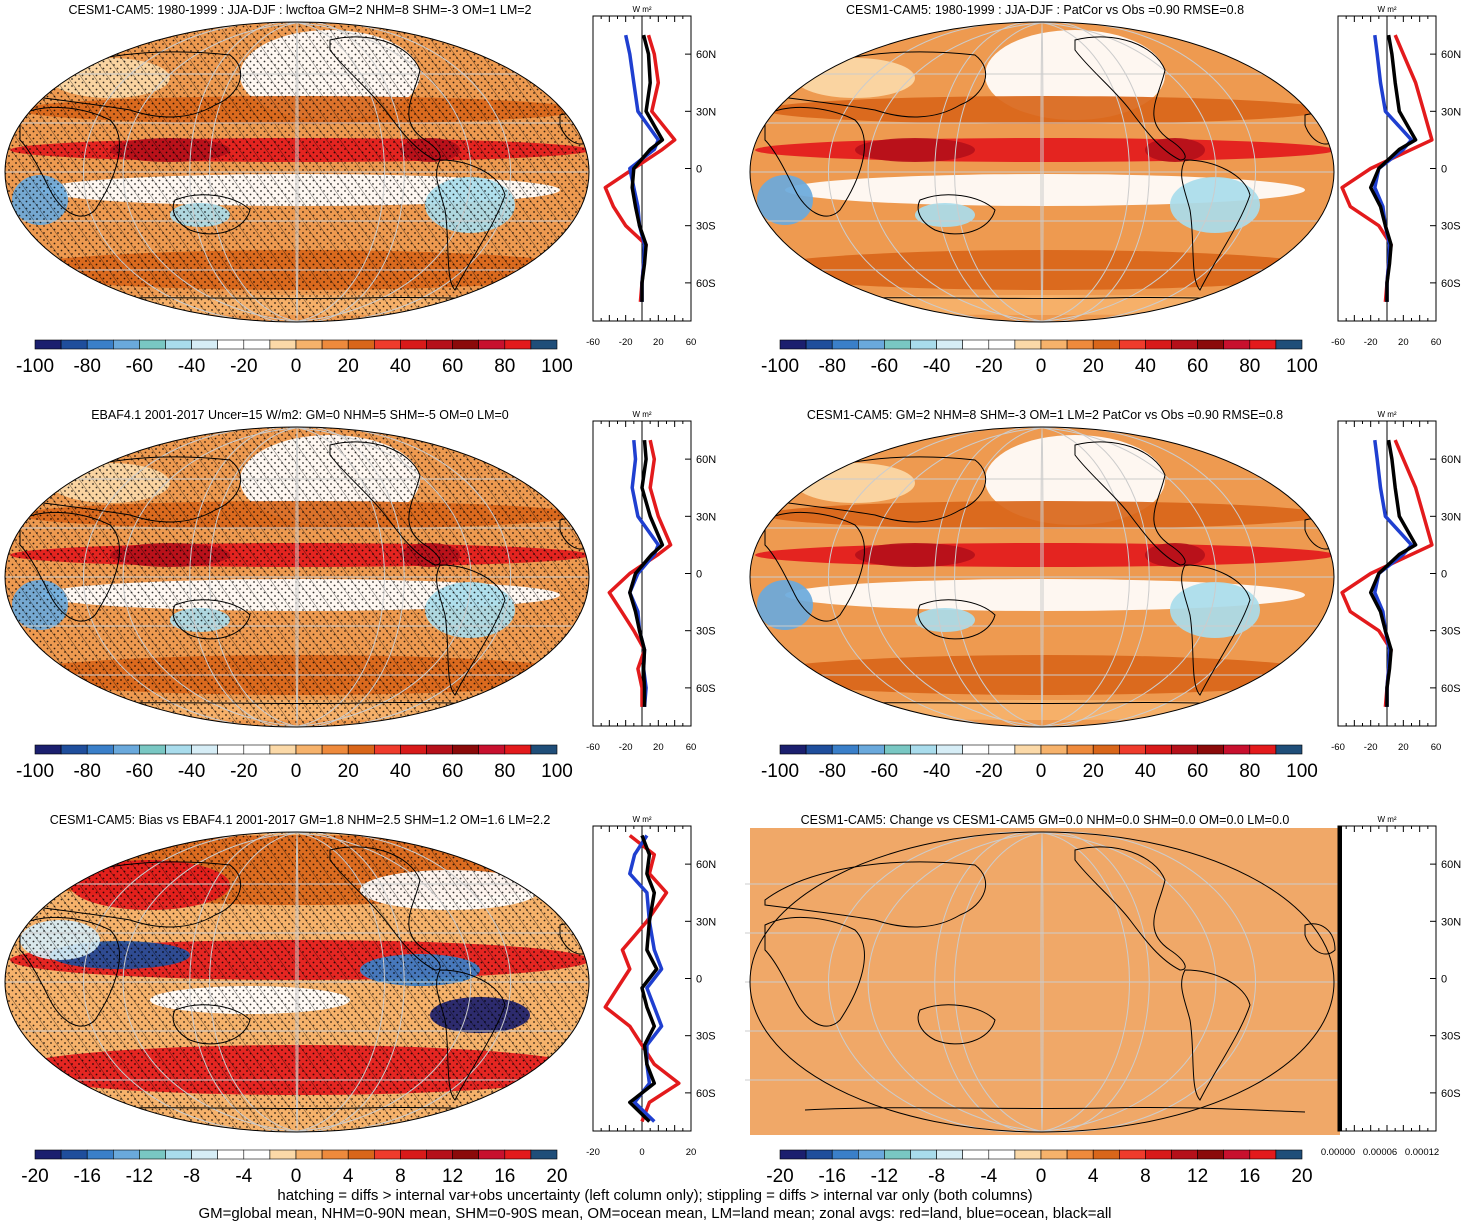 The image size is (1483, 1222). I want to click on colorbar-tick-label: 20, so click(348, 771).